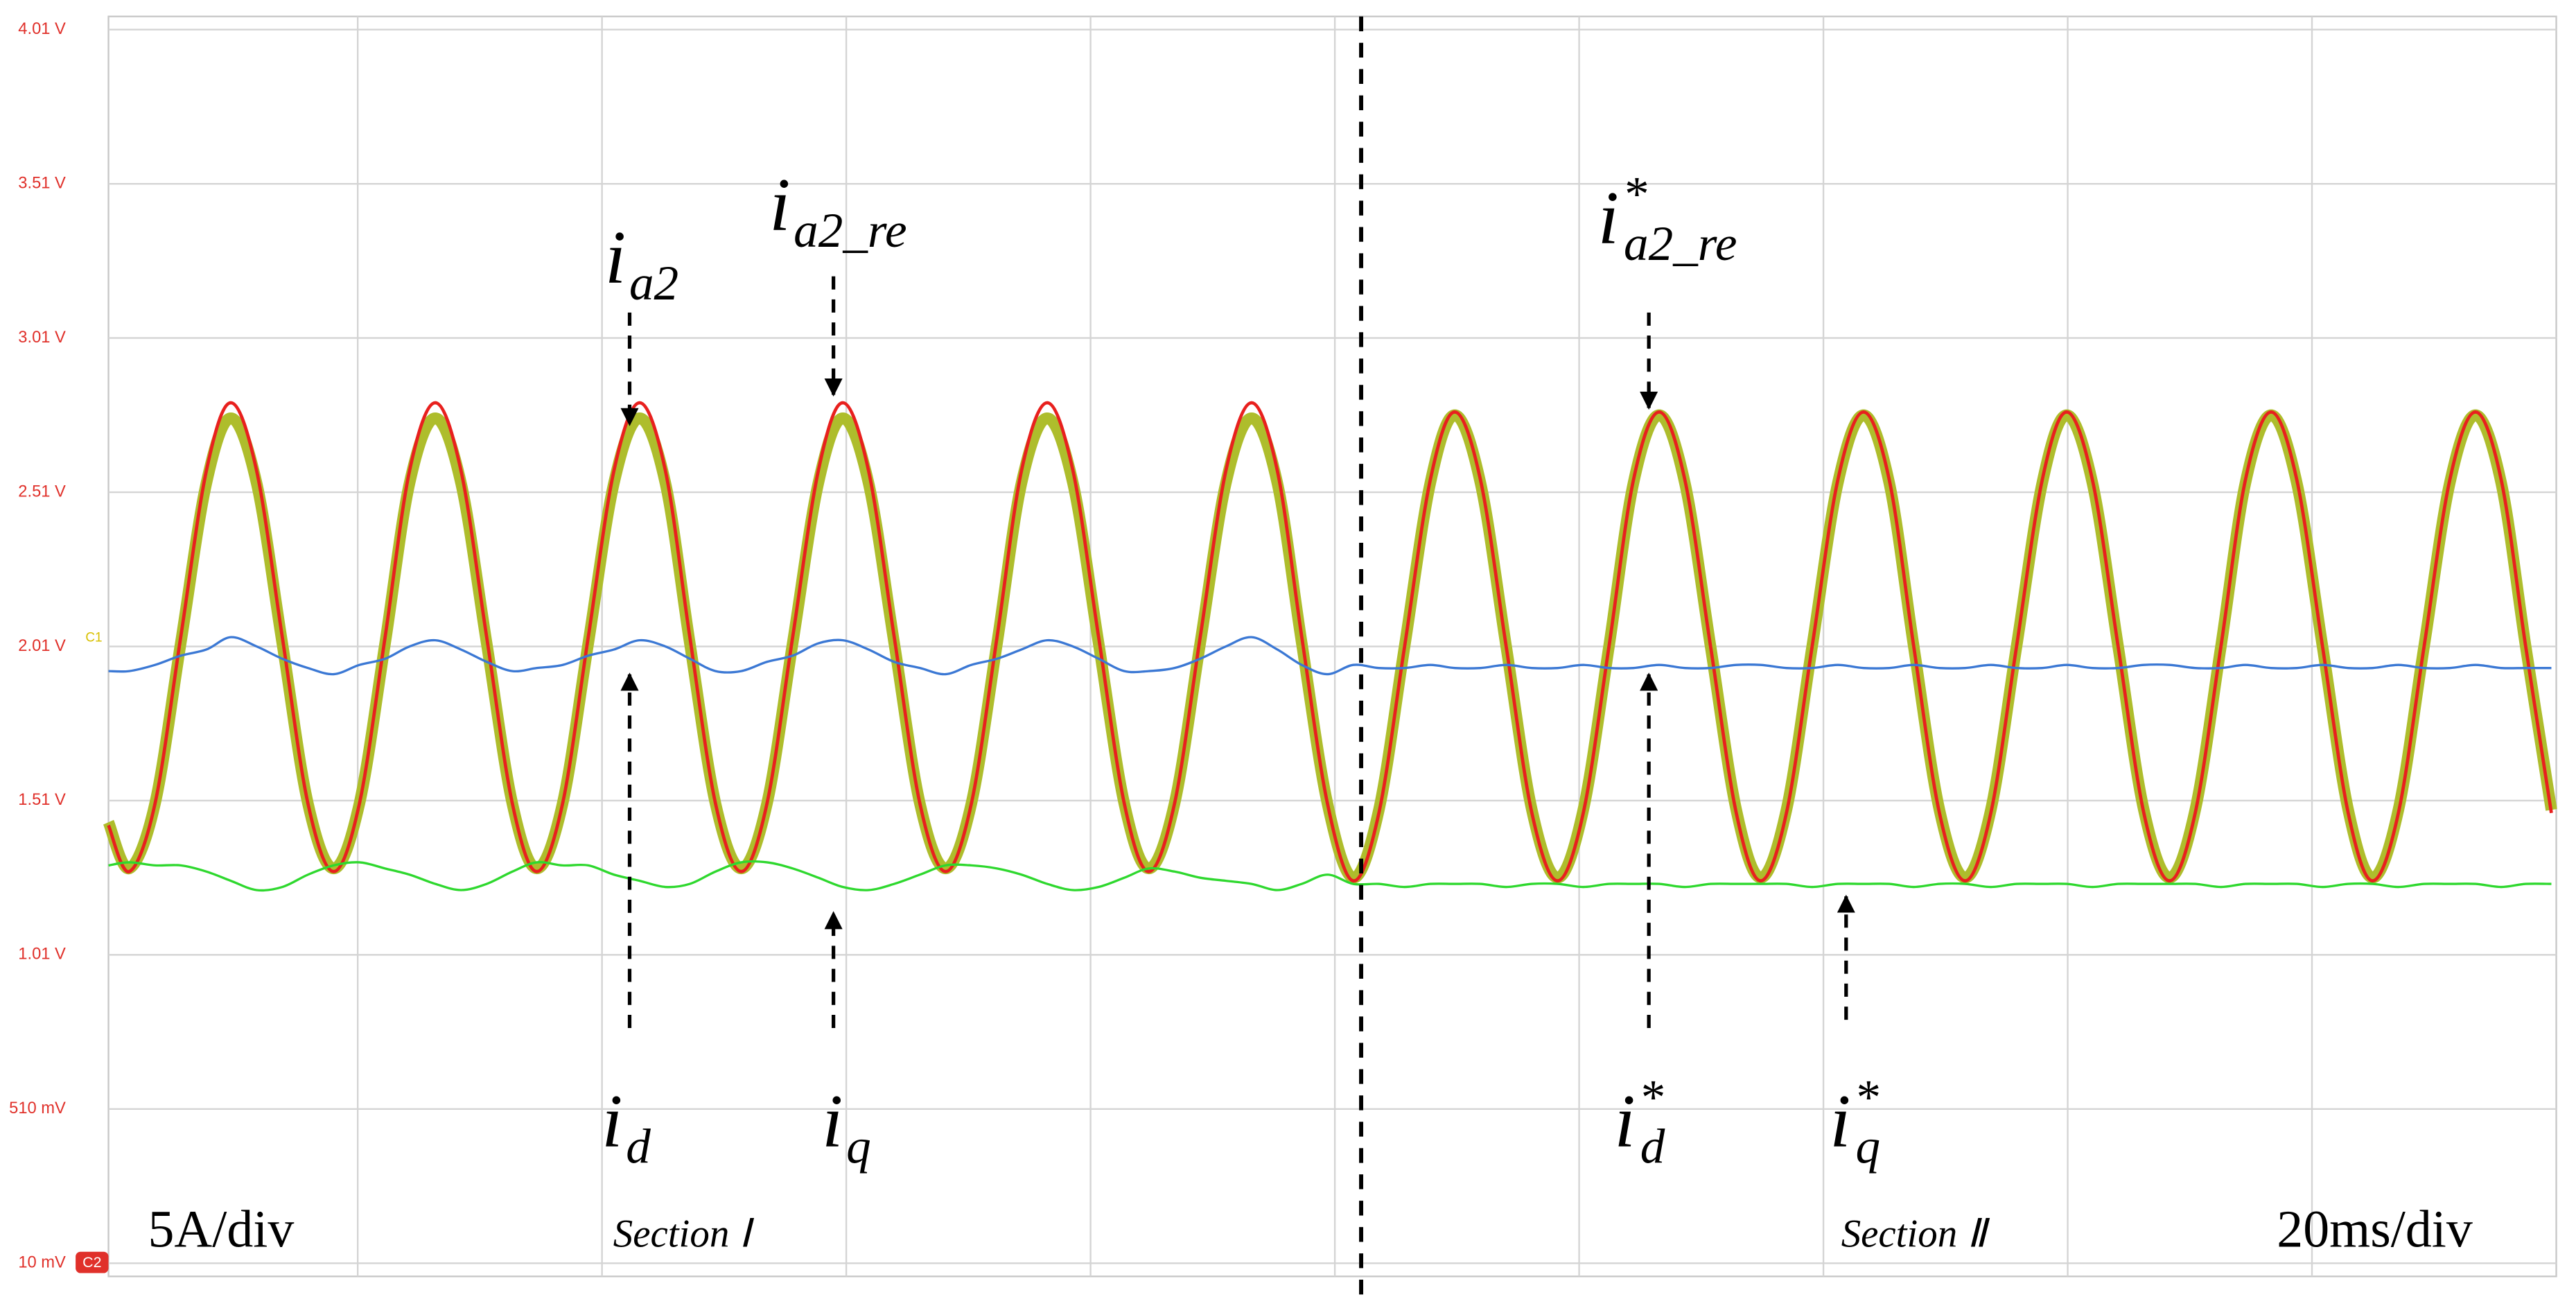 Image resolution: width=2576 pixels, height=1306 pixels. I want to click on section-label: Section Ⅰ, so click(684, 1234).